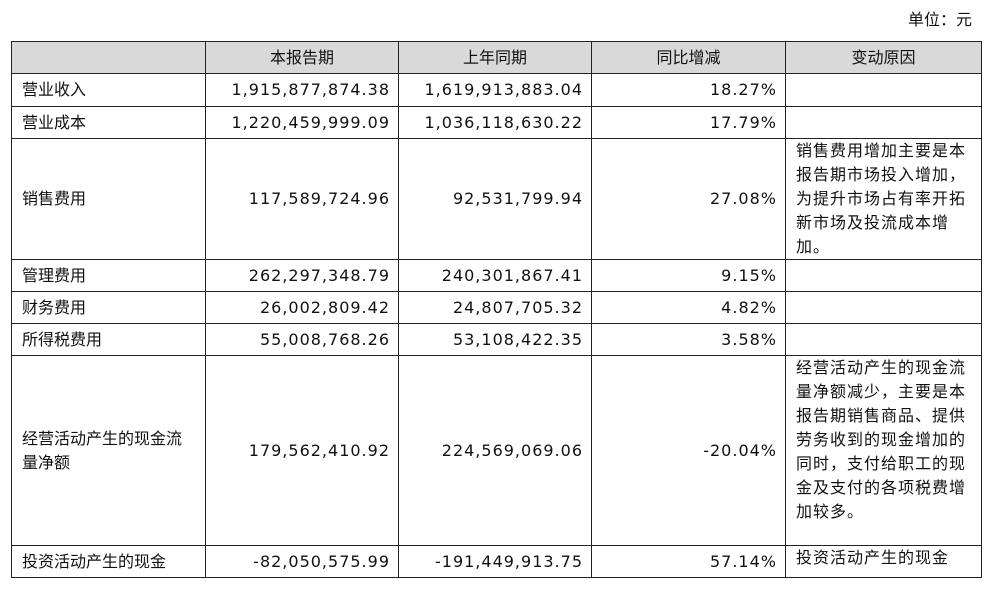 This screenshot has width=996, height=594. What do you see at coordinates (688, 339) in the screenshot?
I see `value-cell: 3.58%` at bounding box center [688, 339].